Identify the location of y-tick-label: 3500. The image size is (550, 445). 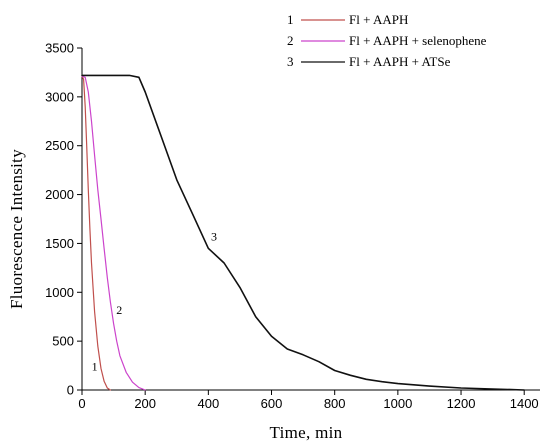
(59, 48).